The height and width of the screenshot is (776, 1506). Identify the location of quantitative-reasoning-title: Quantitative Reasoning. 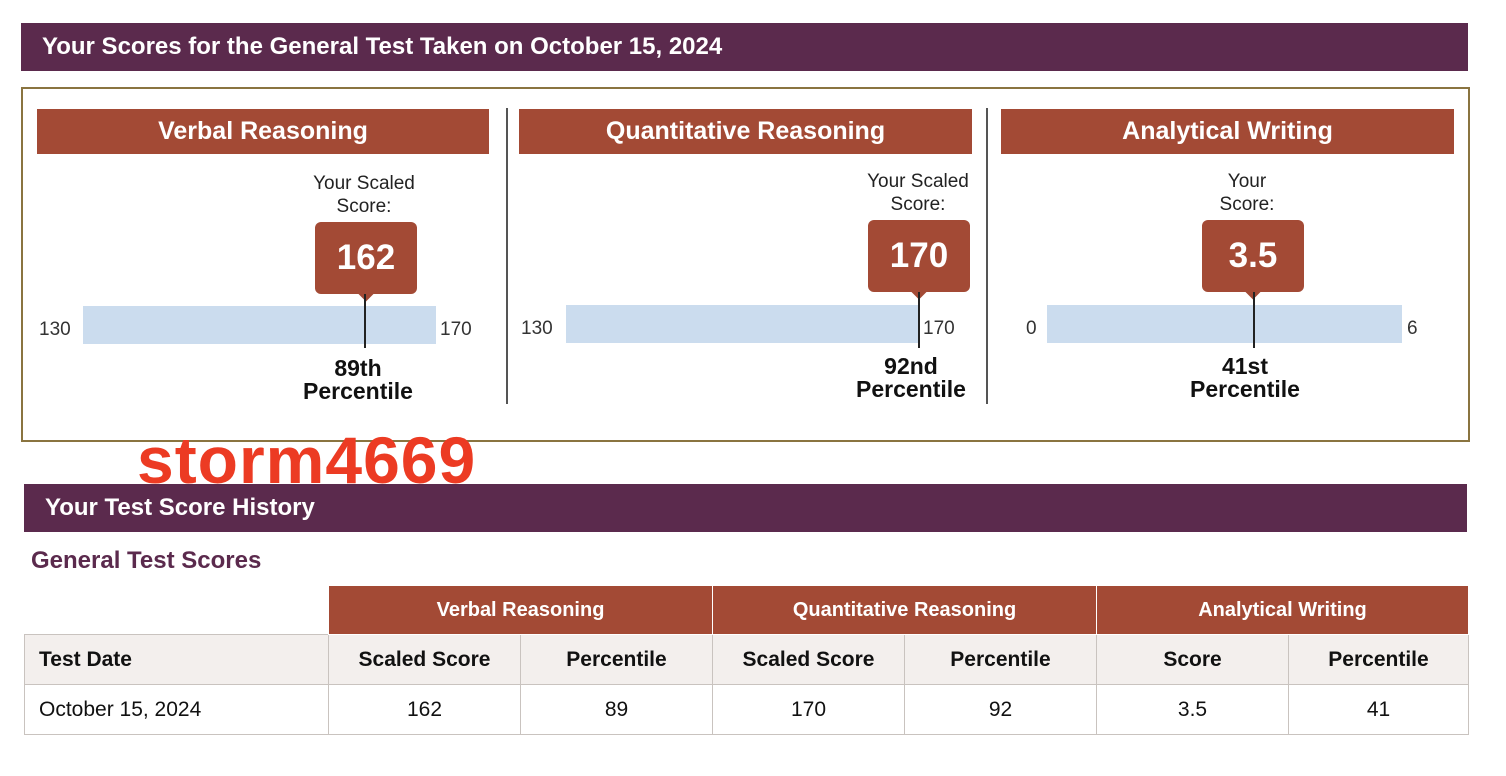
(745, 131).